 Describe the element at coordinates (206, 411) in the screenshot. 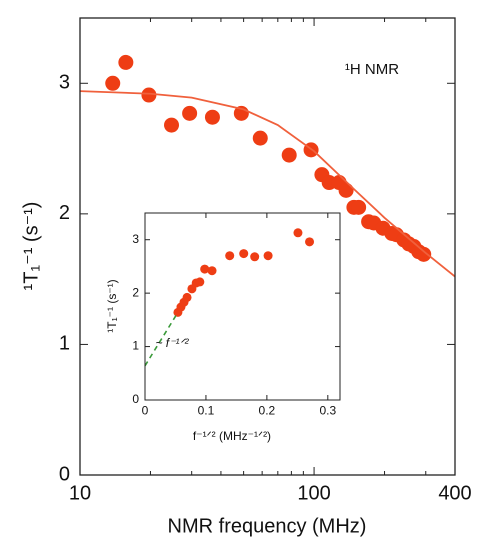

I see `x-tick-label: 0.1` at that location.